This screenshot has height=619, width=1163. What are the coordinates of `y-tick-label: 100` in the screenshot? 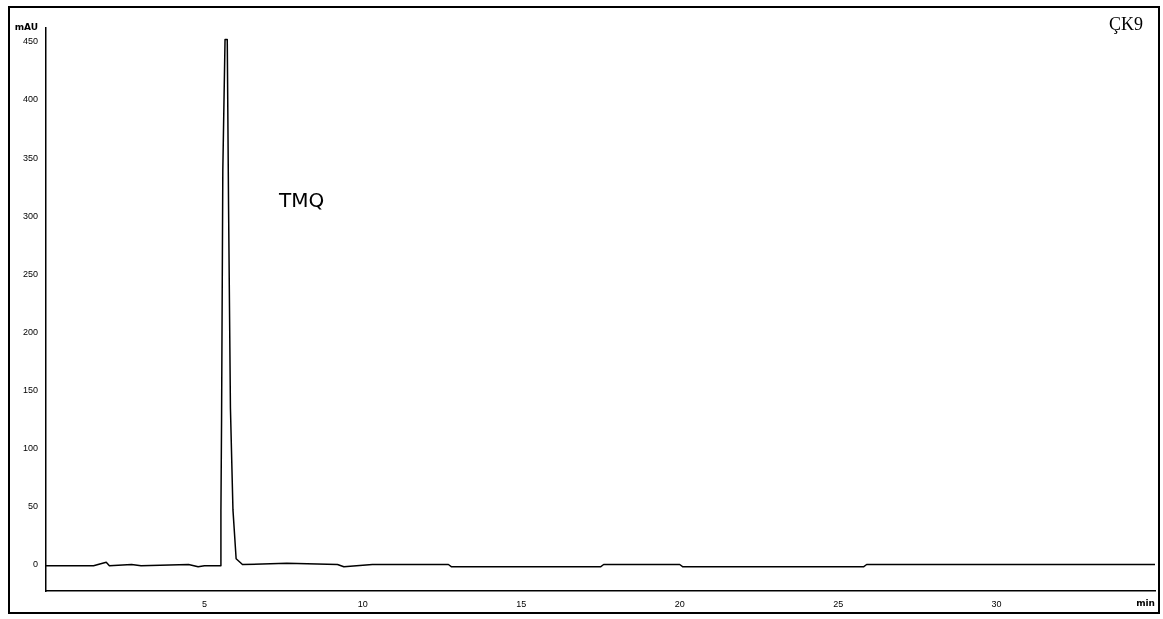 It's located at (30, 447).